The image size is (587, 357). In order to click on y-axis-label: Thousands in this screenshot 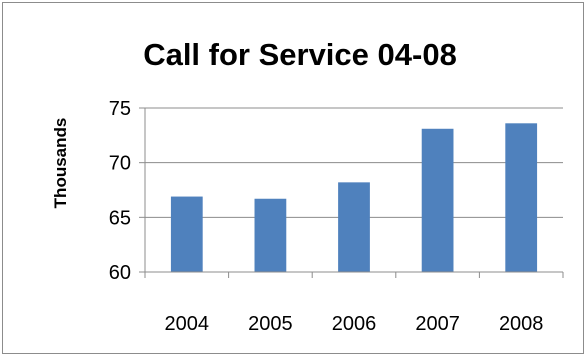, I will do `click(60, 163)`.